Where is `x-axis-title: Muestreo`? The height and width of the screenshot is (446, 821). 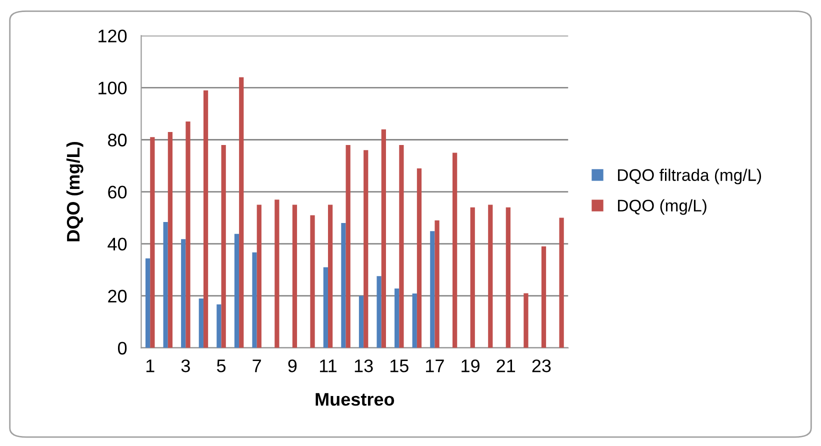
x-axis-title: Muestreo is located at coordinates (355, 399).